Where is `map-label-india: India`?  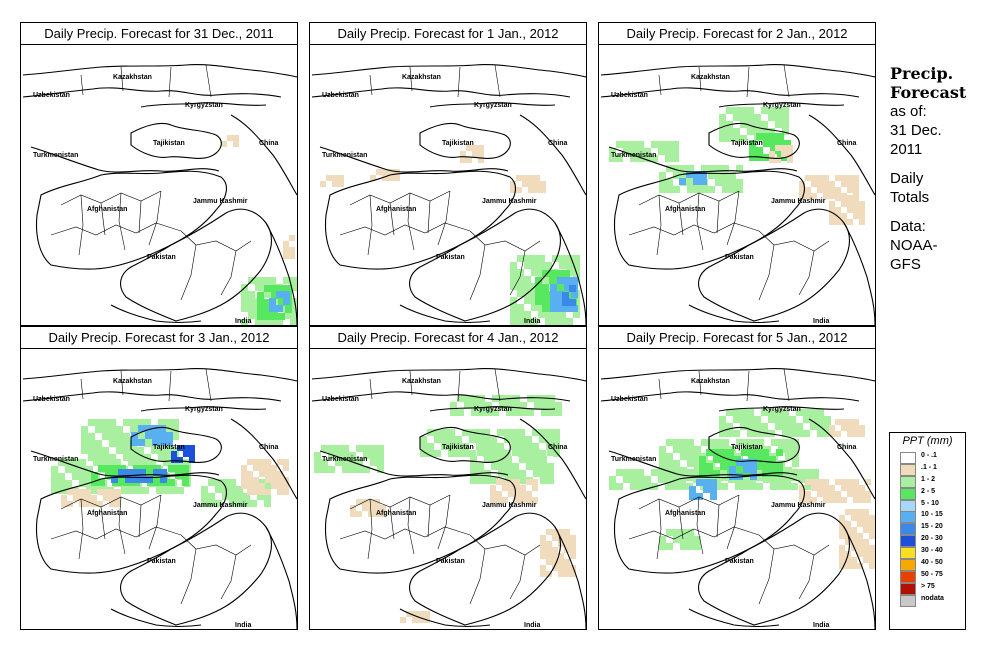
map-label-india: India is located at coordinates (243, 625).